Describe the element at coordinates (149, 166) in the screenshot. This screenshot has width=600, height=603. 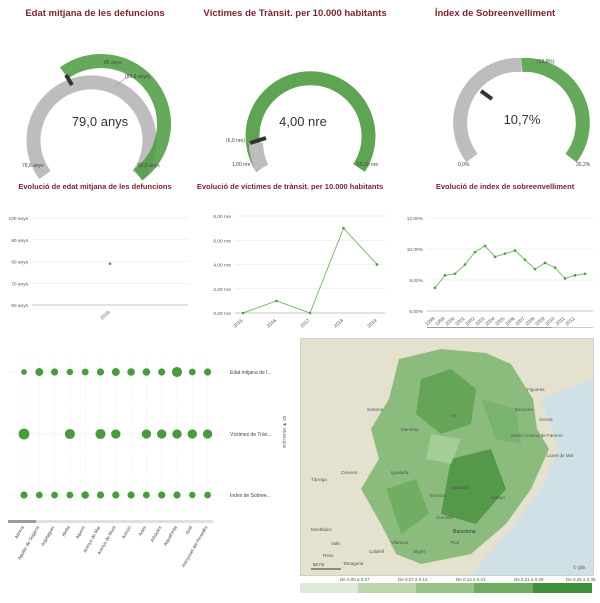
I see `gauge-1-max: 82,6 anys` at that location.